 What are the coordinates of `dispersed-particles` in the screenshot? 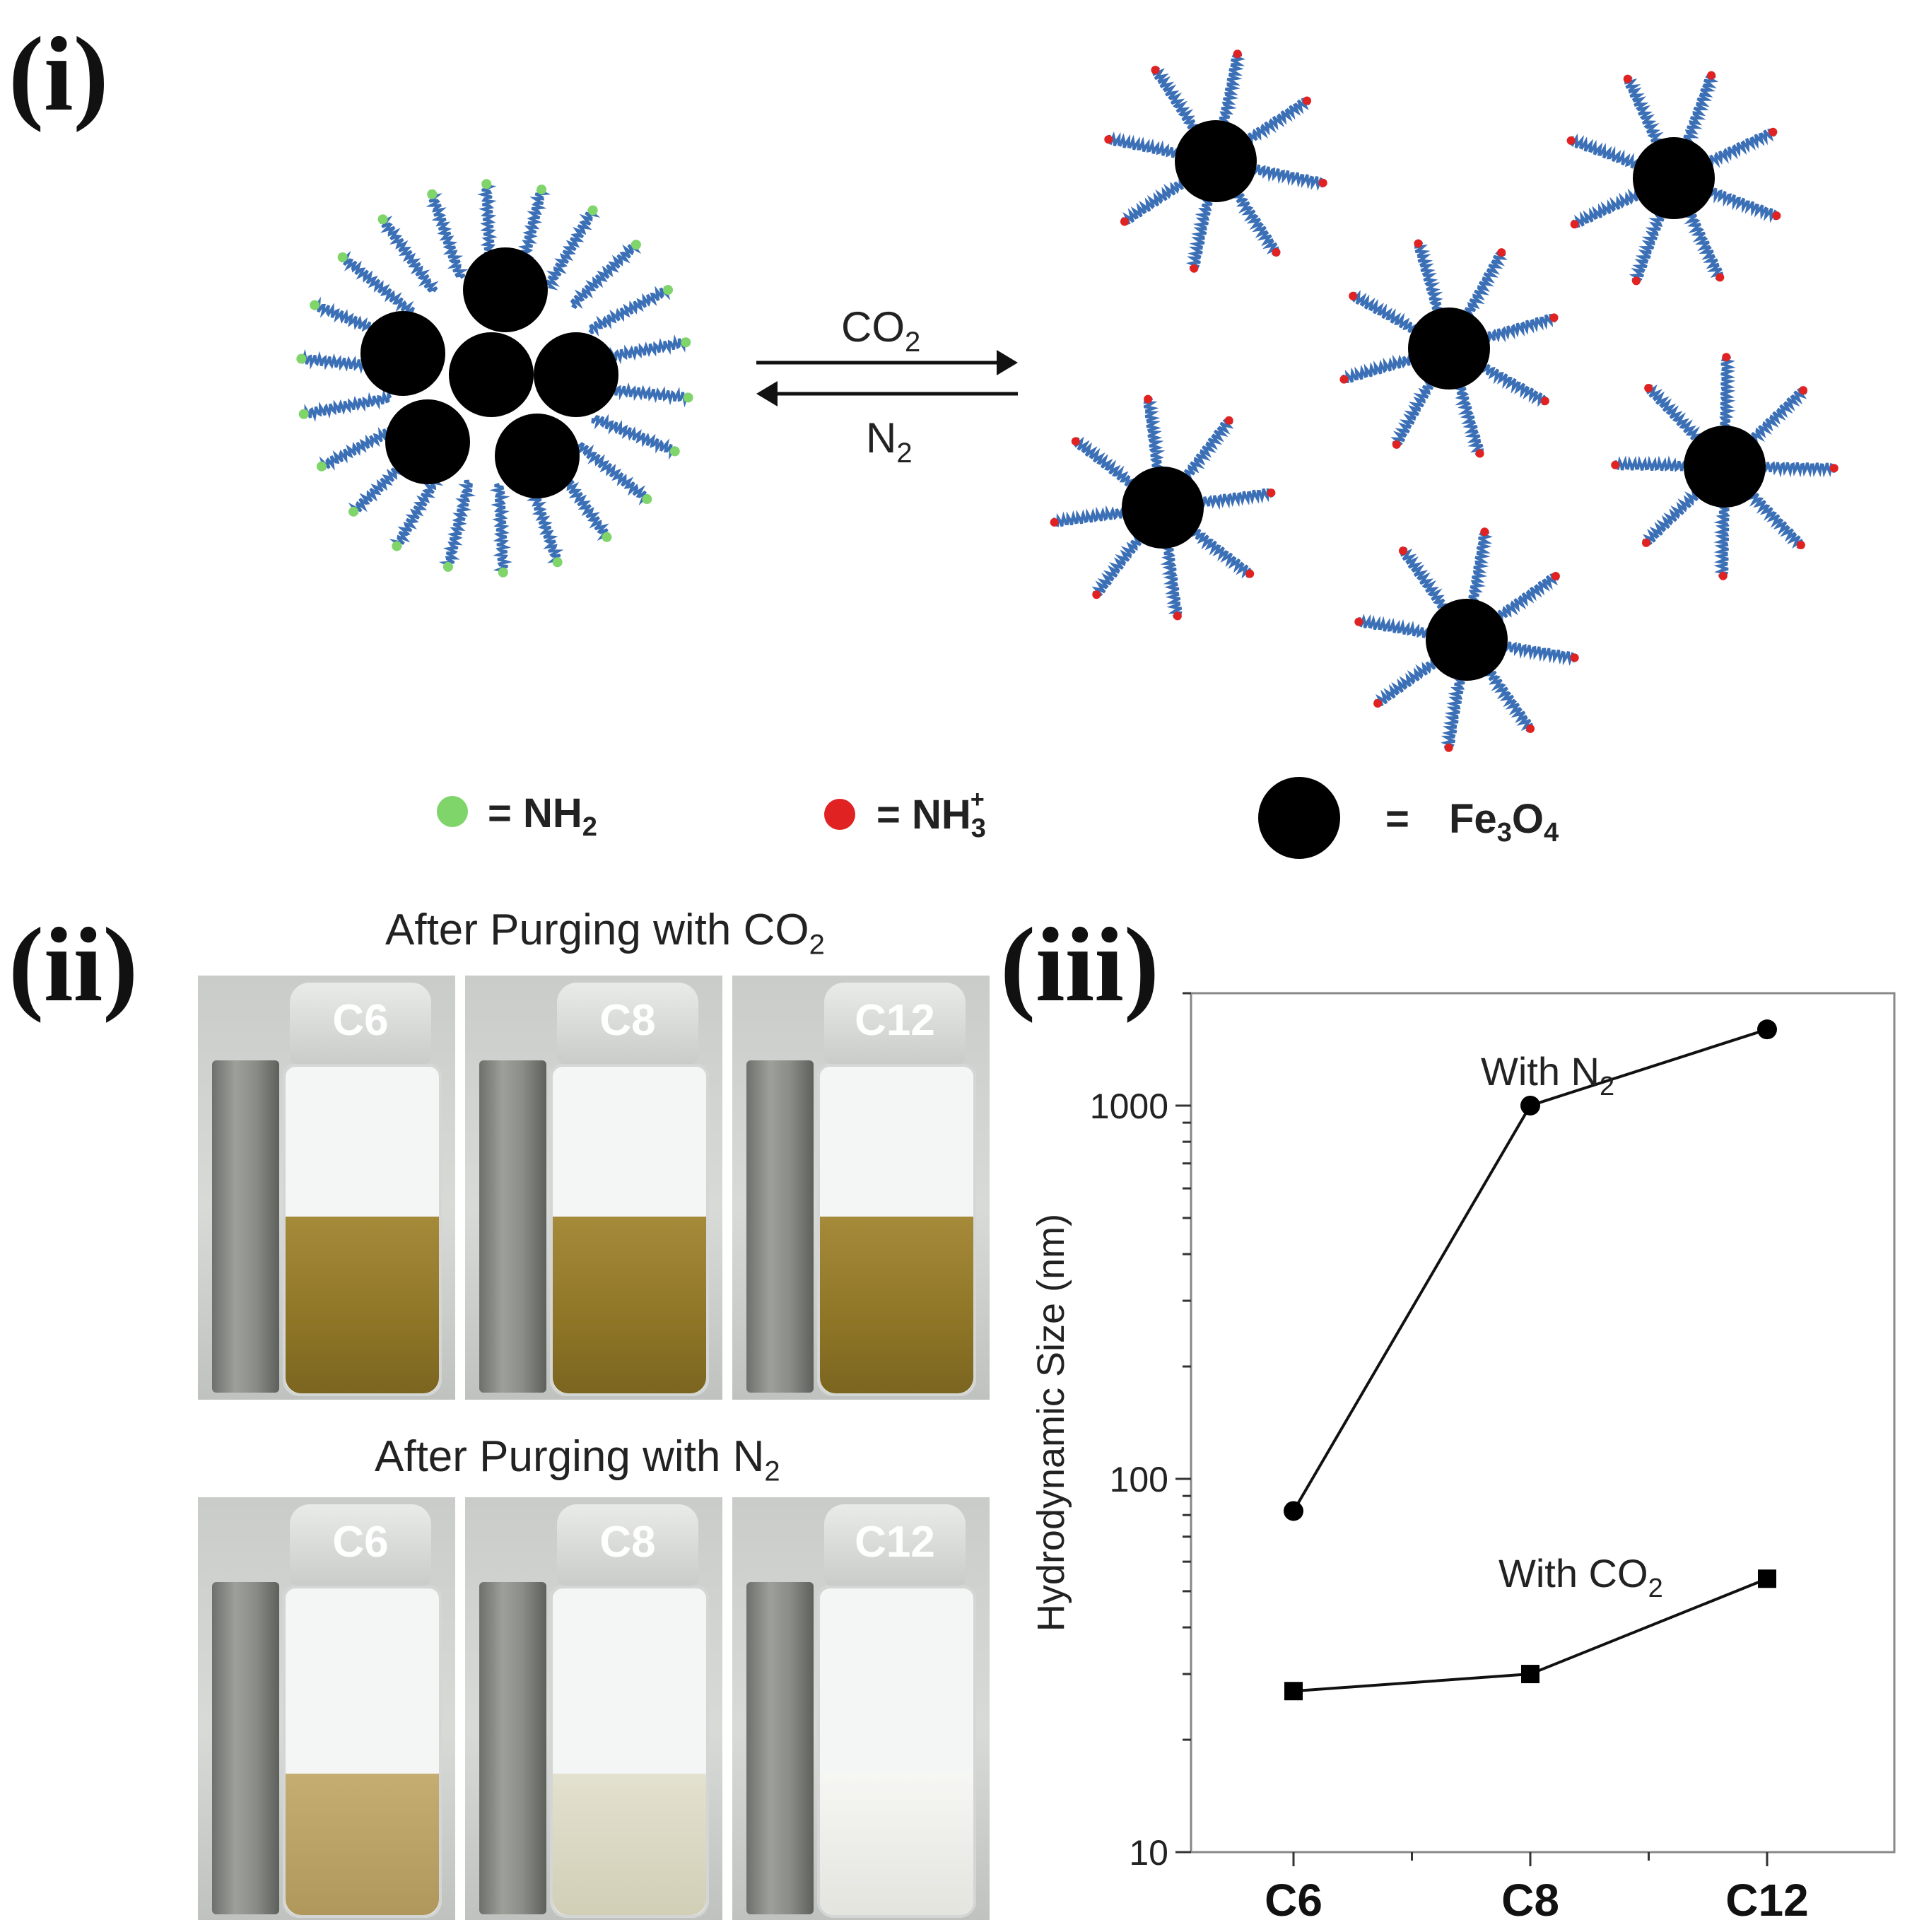 It's located at (1444, 401).